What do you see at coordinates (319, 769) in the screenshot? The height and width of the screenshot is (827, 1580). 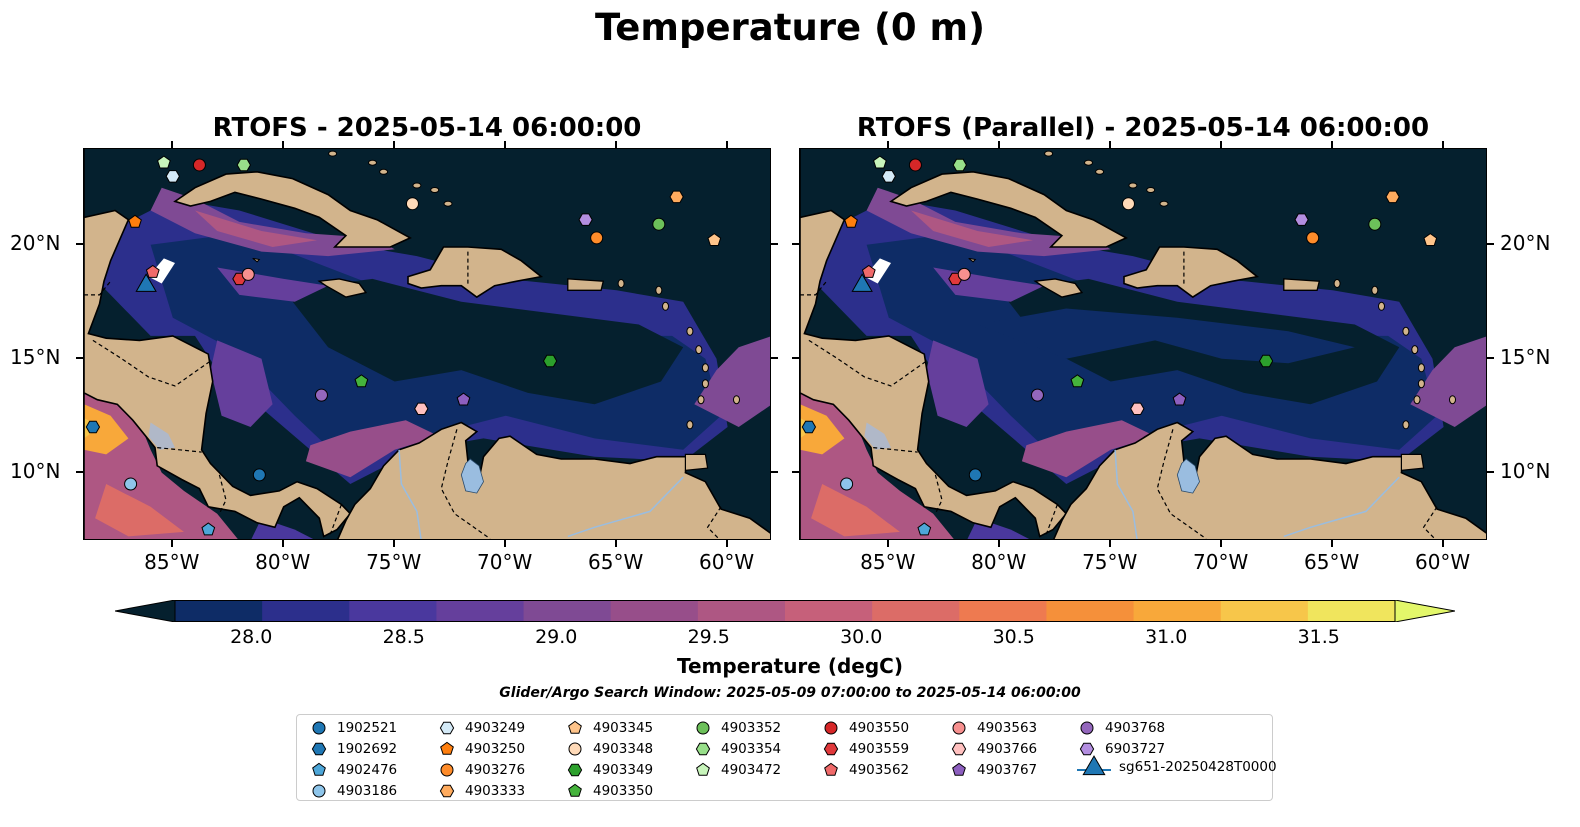 I see `pentagon-marker-icon` at bounding box center [319, 769].